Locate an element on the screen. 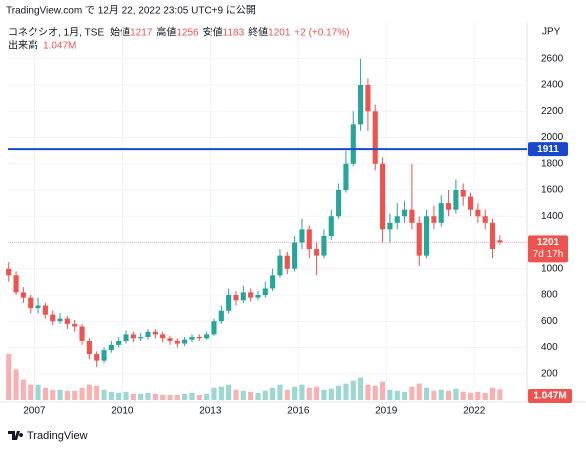  logo-icon is located at coordinates (16, 435).